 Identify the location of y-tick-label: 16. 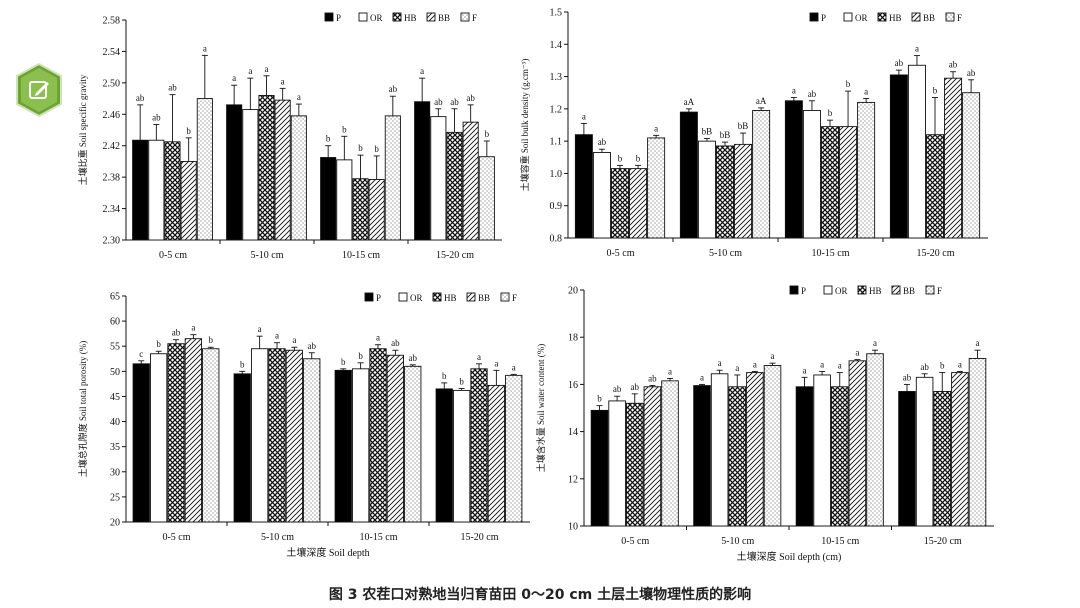
(573, 385).